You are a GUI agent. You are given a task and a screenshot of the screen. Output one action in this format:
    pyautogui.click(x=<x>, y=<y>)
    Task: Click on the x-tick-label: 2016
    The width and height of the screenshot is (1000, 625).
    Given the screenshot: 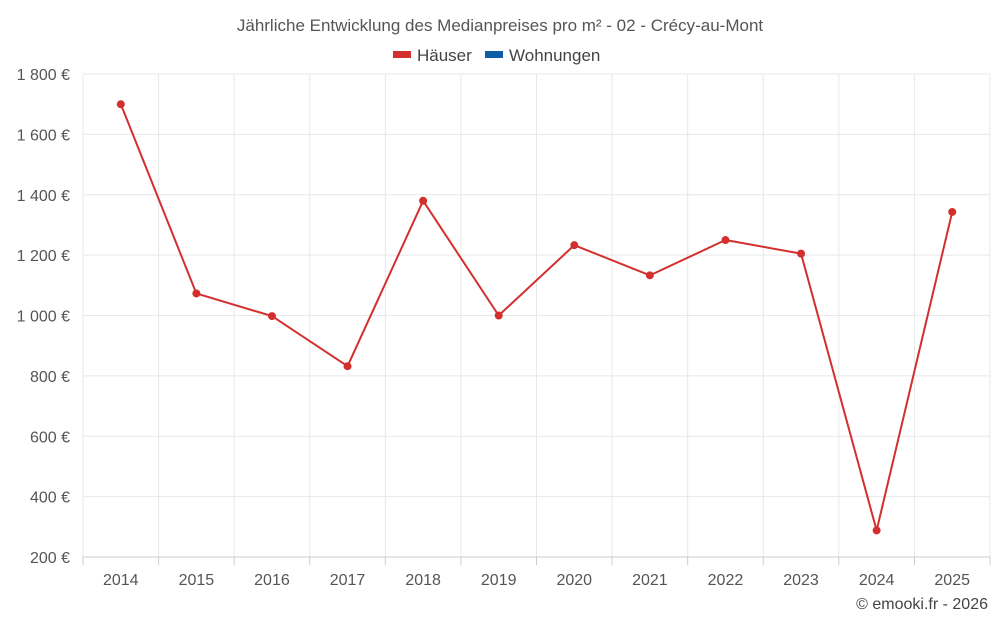 What is the action you would take?
    pyautogui.click(x=272, y=580)
    